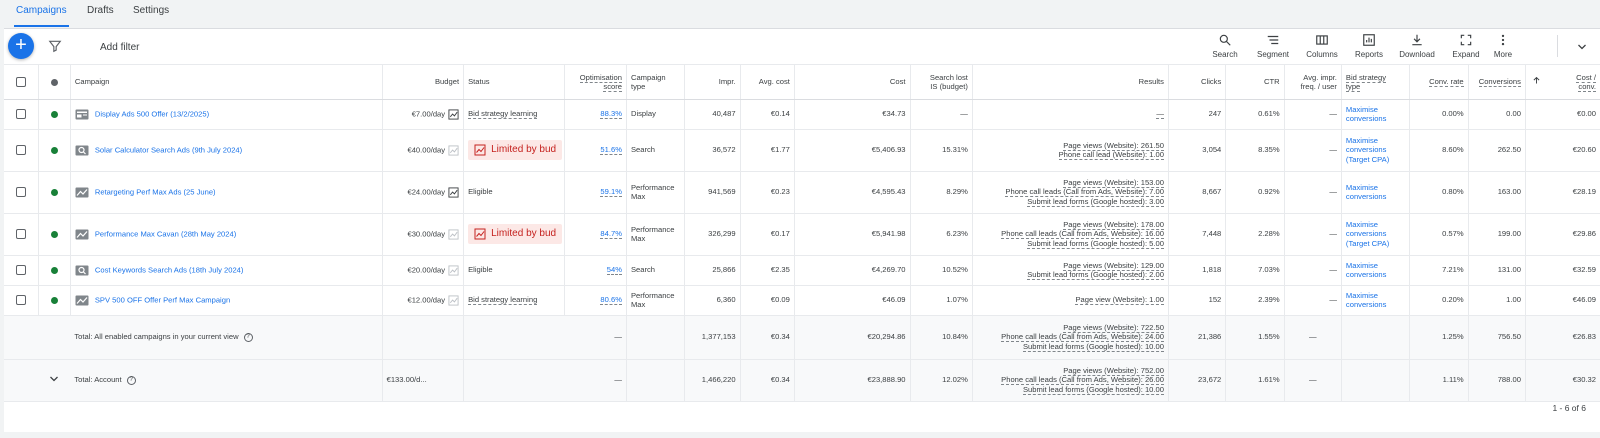 The image size is (1600, 438). I want to click on col-status: Status, so click(514, 82).